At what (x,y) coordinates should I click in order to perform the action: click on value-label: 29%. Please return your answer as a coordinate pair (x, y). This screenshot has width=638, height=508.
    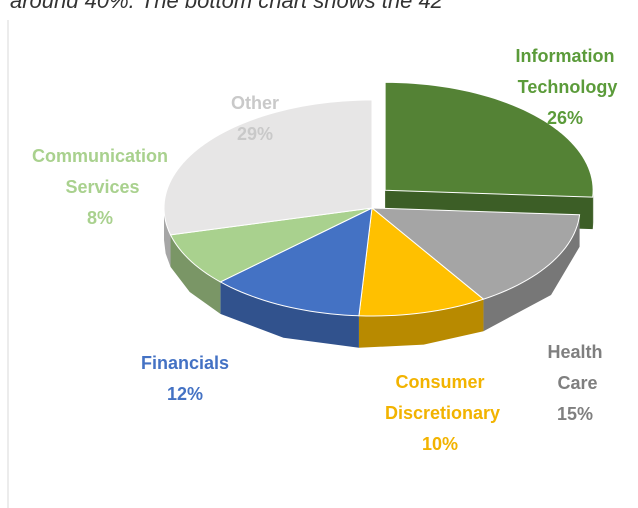
    Looking at the image, I should click on (255, 134).